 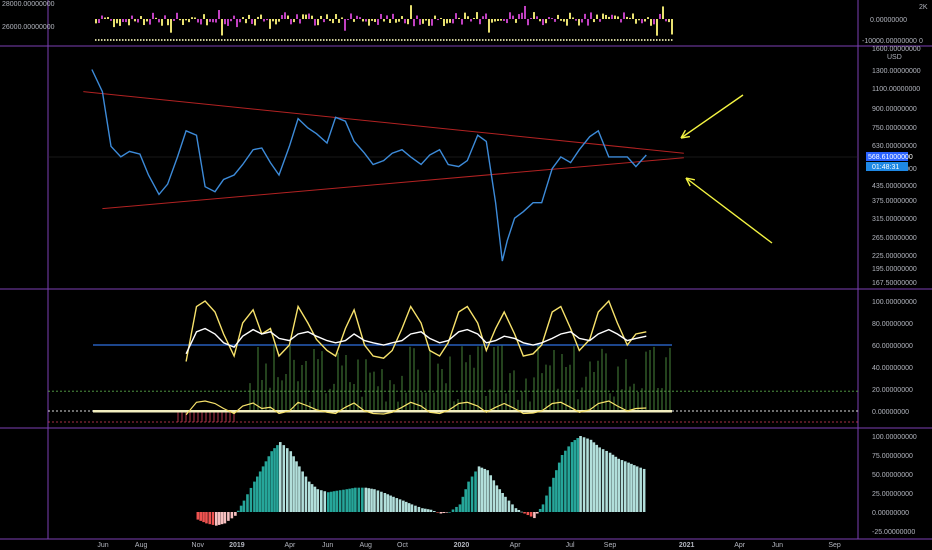 What do you see at coordinates (890, 513) in the screenshot?
I see `mom-tick-label: 0.00000000` at bounding box center [890, 513].